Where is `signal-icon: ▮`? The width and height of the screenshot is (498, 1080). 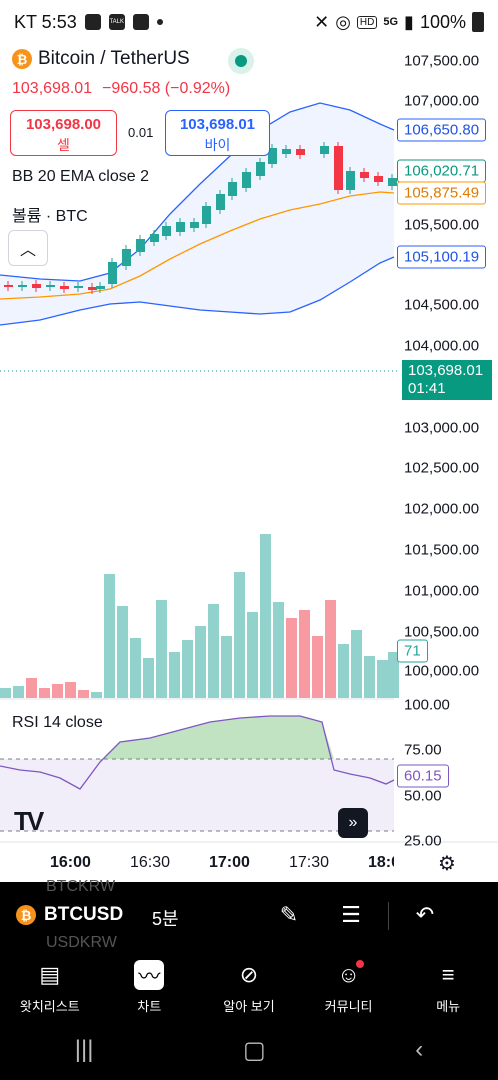 signal-icon: ▮ is located at coordinates (409, 21).